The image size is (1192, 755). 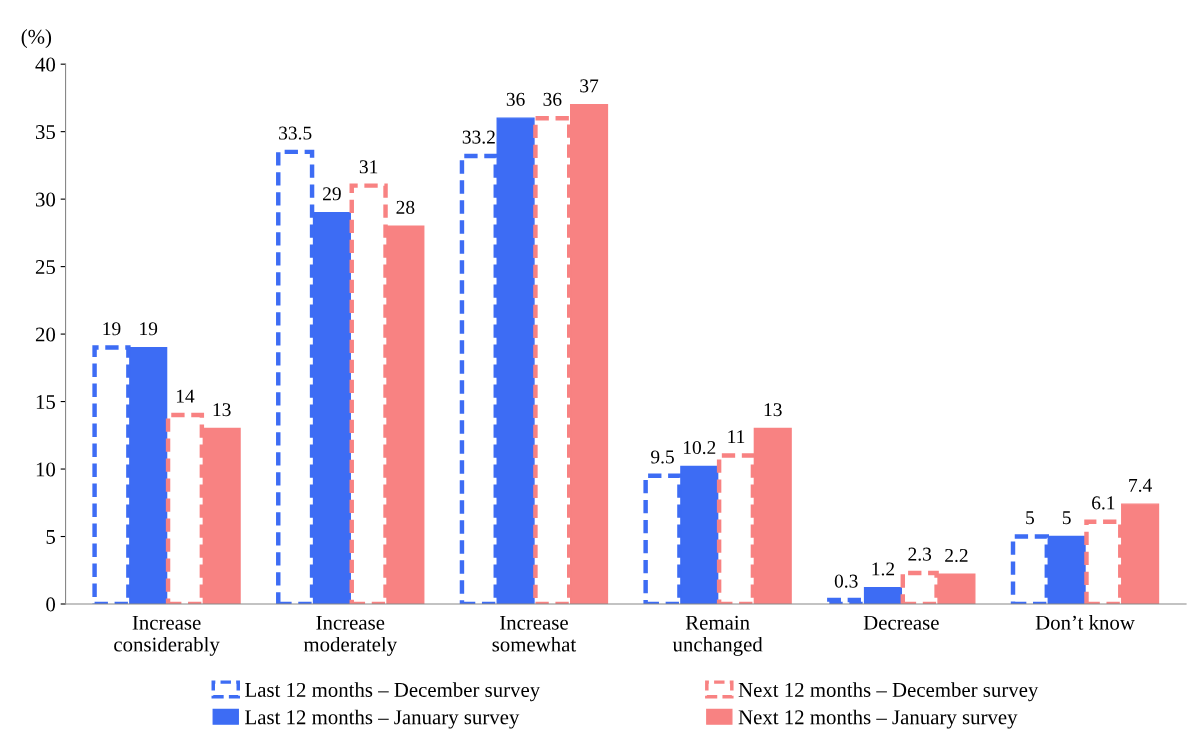 I want to click on data-label: 31, so click(x=368, y=167).